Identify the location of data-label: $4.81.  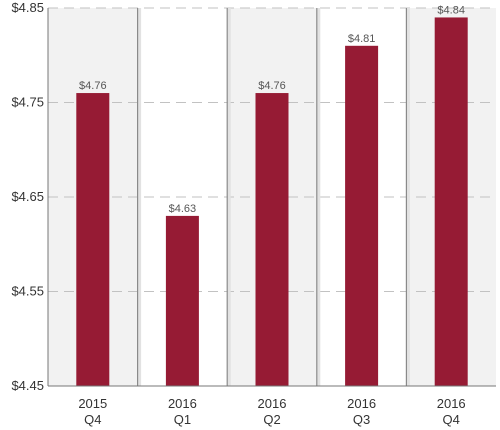
(362, 39).